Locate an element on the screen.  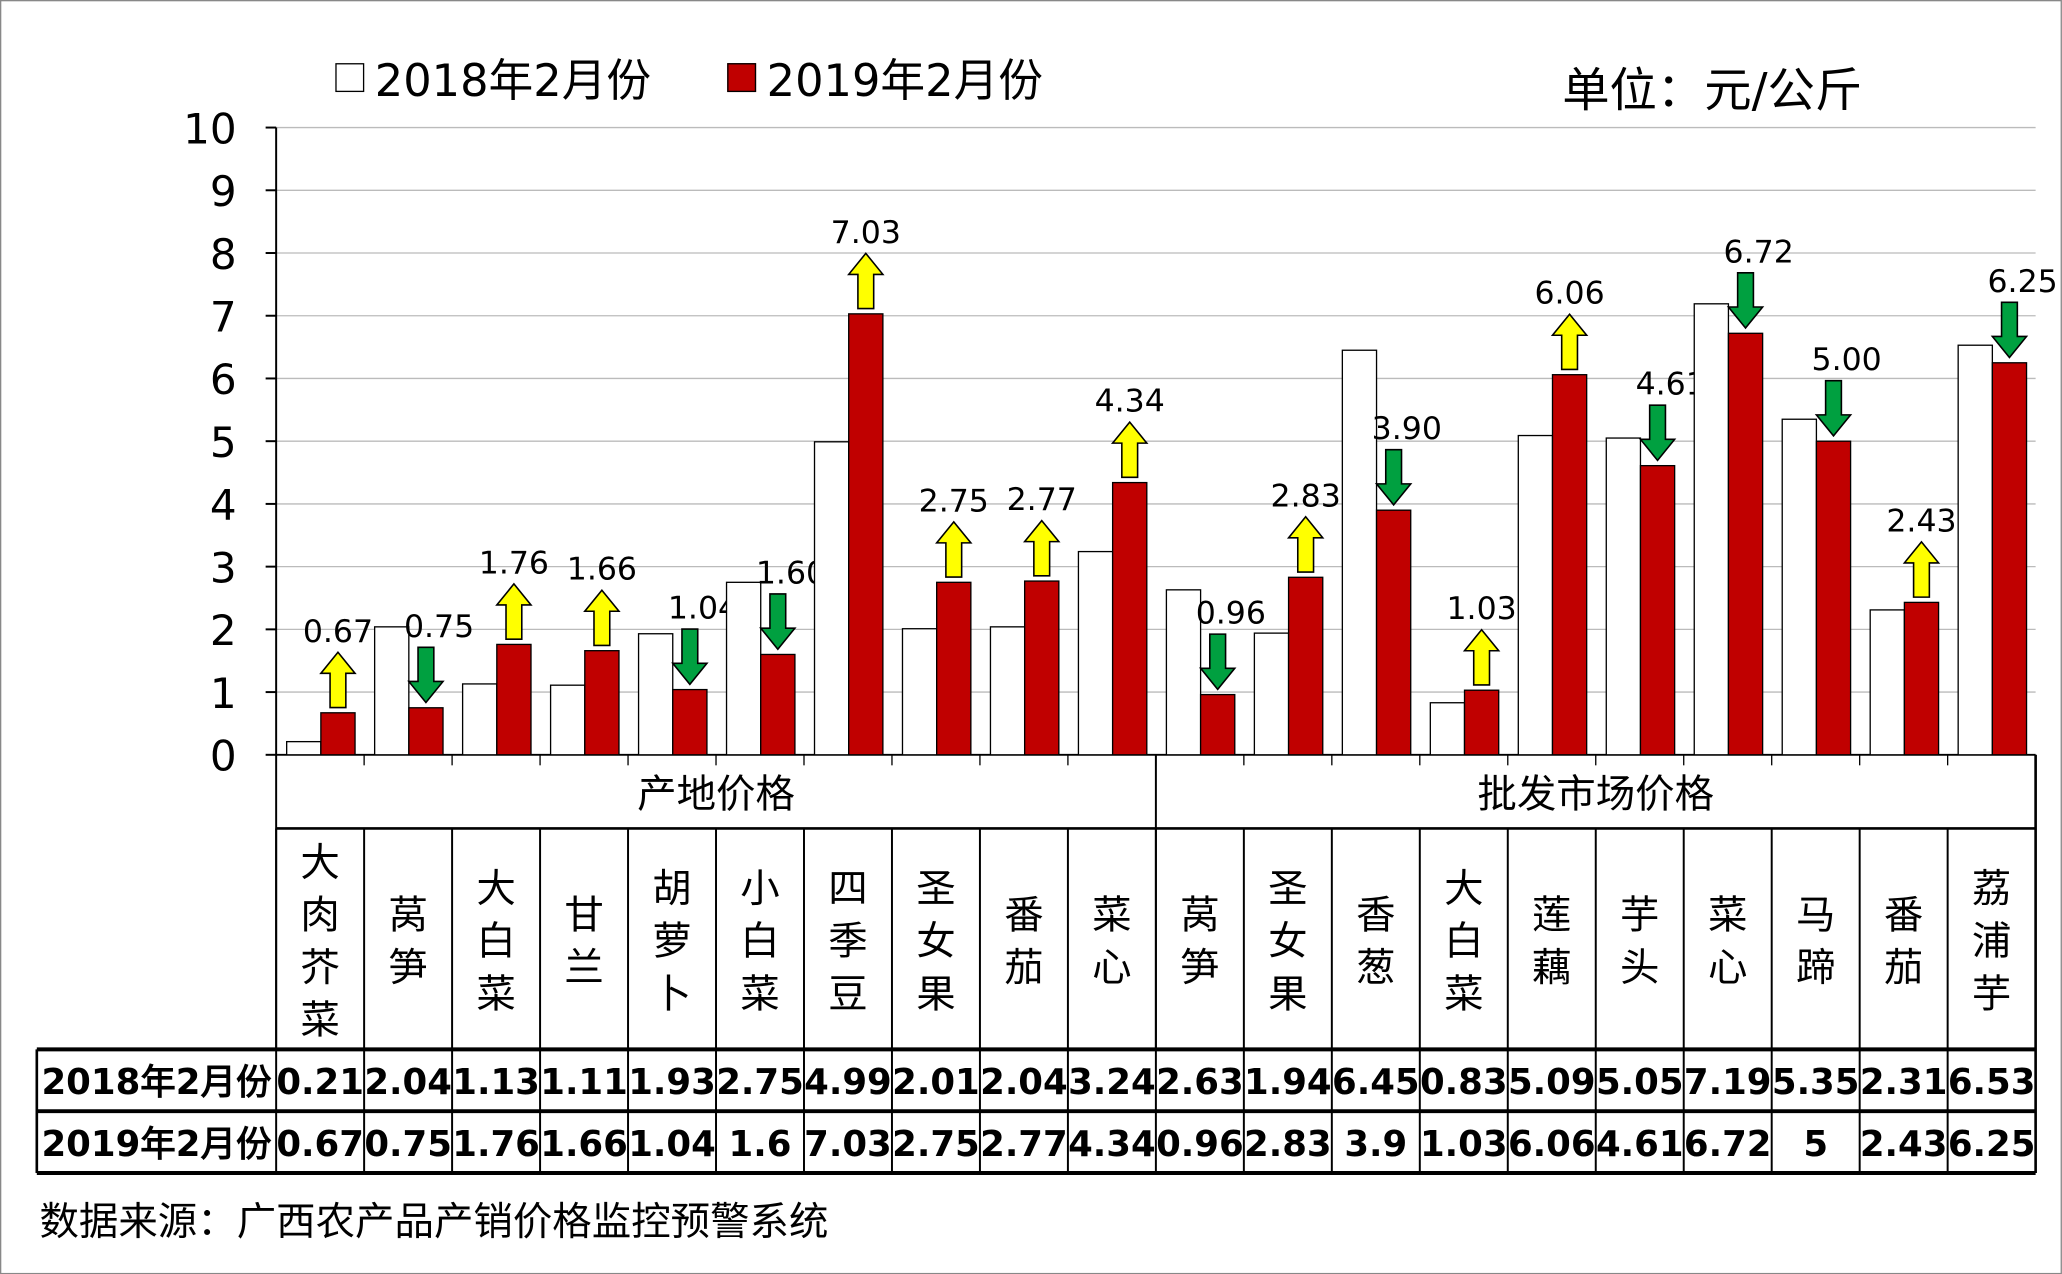
y-tick-label: 10 is located at coordinates (210, 128).